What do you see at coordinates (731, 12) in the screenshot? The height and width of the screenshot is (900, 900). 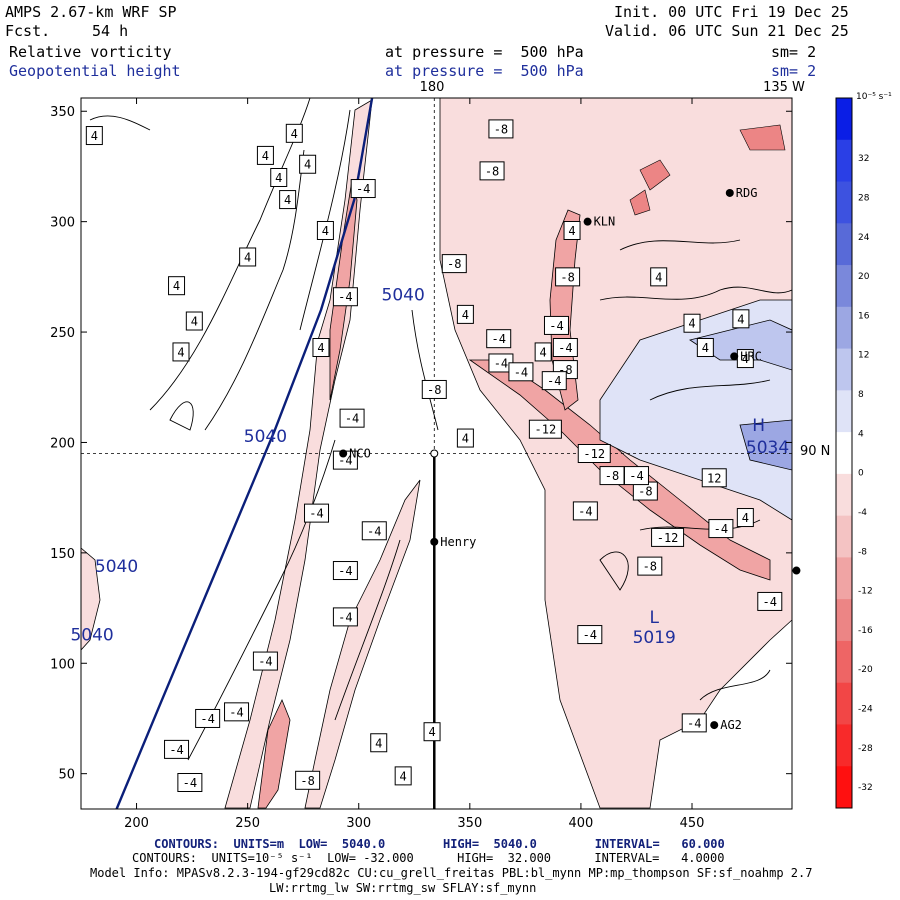 I see `init-time: Init. 00 UTC Fri 19 Dec 25` at bounding box center [731, 12].